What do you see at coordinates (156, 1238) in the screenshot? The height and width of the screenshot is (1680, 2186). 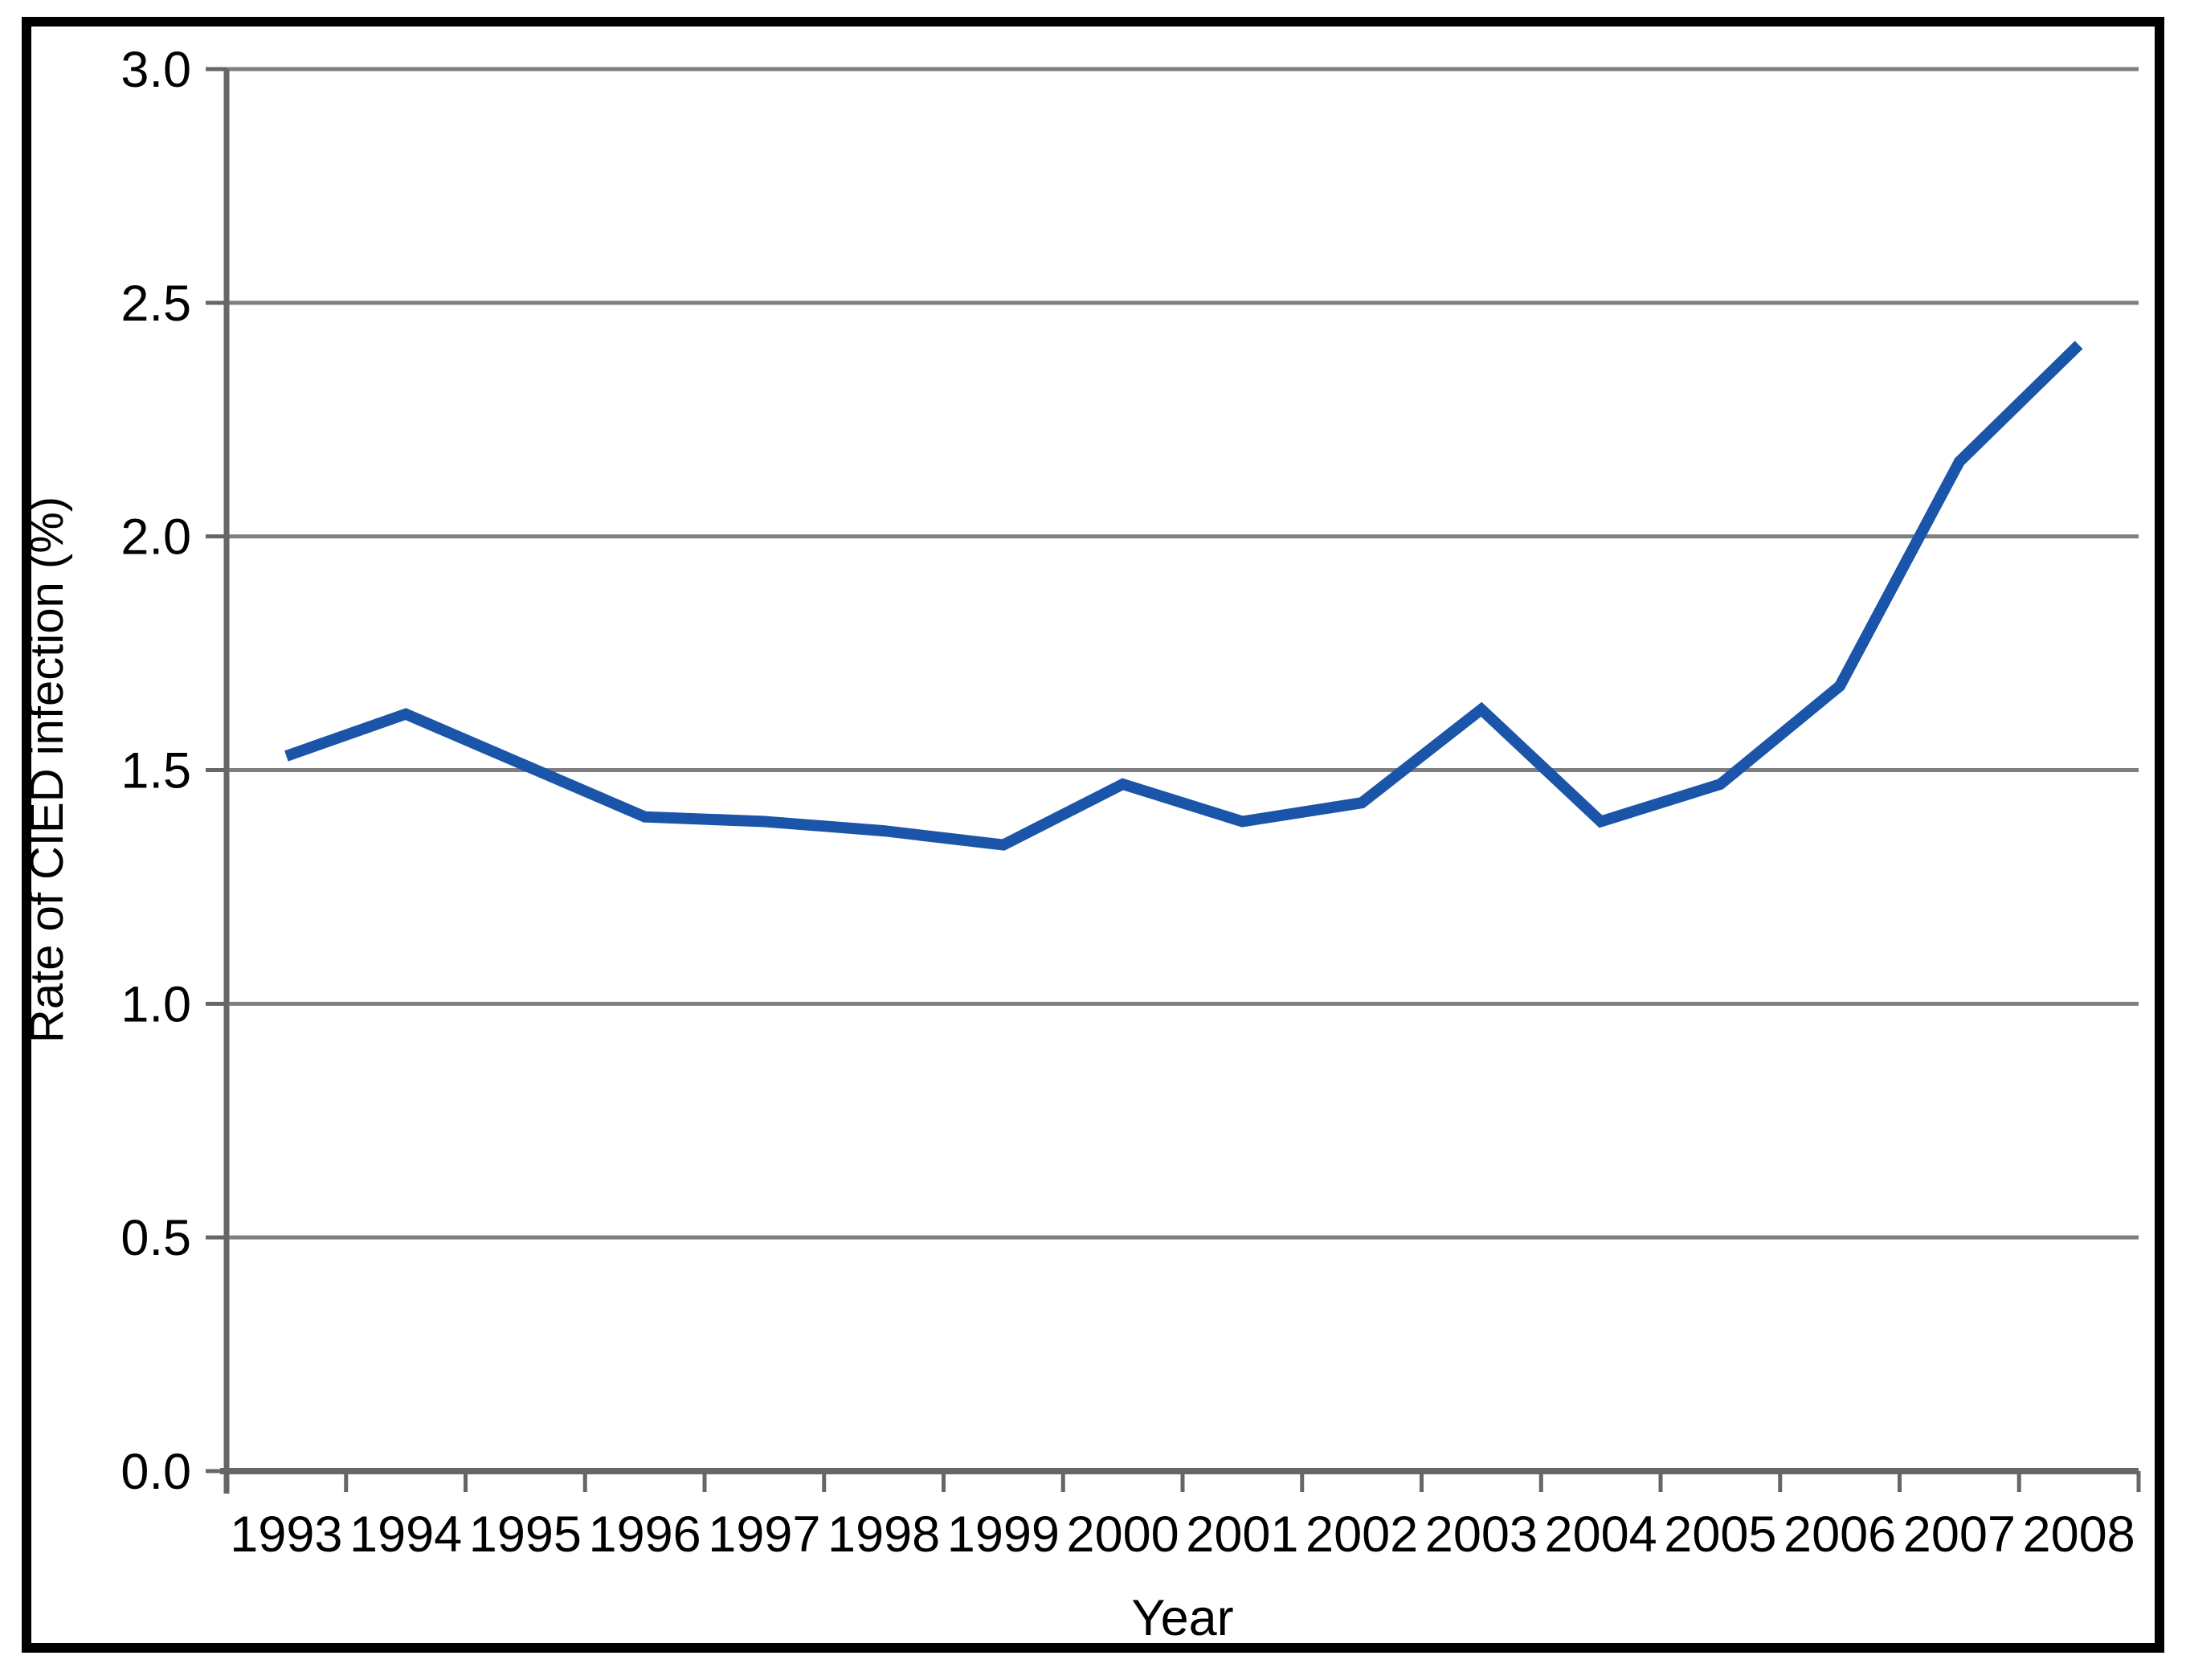 I see `y-tick-label-0.5: 0.5` at bounding box center [156, 1238].